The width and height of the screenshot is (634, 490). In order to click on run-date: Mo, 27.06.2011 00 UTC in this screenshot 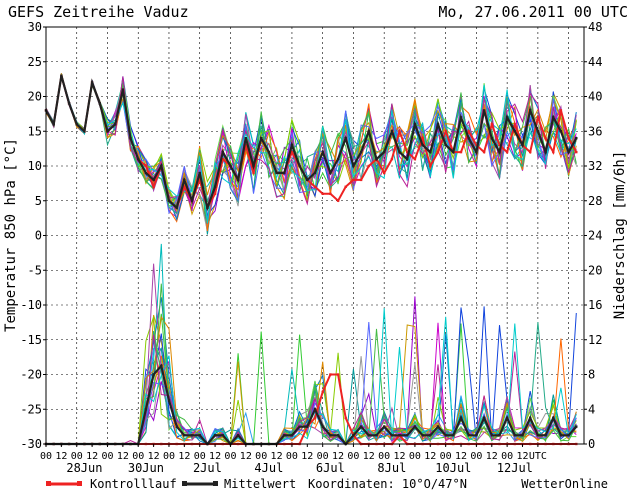, I will do `click(533, 12)`.